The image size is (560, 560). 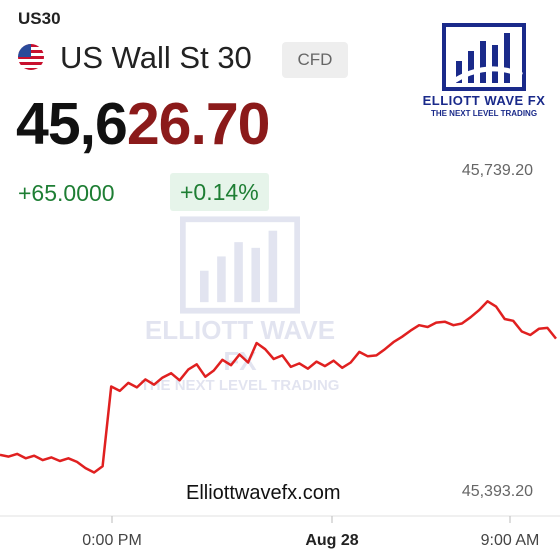 I want to click on watermark-title: ELLIOTT WAVE FX, so click(x=240, y=345).